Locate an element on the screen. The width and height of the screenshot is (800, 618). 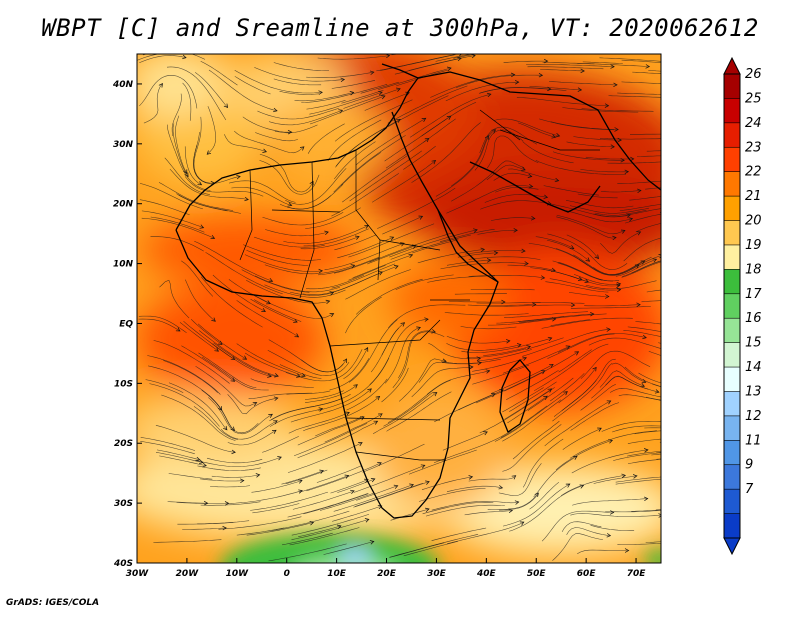
colorbar-label: 9 is located at coordinates (749, 465).